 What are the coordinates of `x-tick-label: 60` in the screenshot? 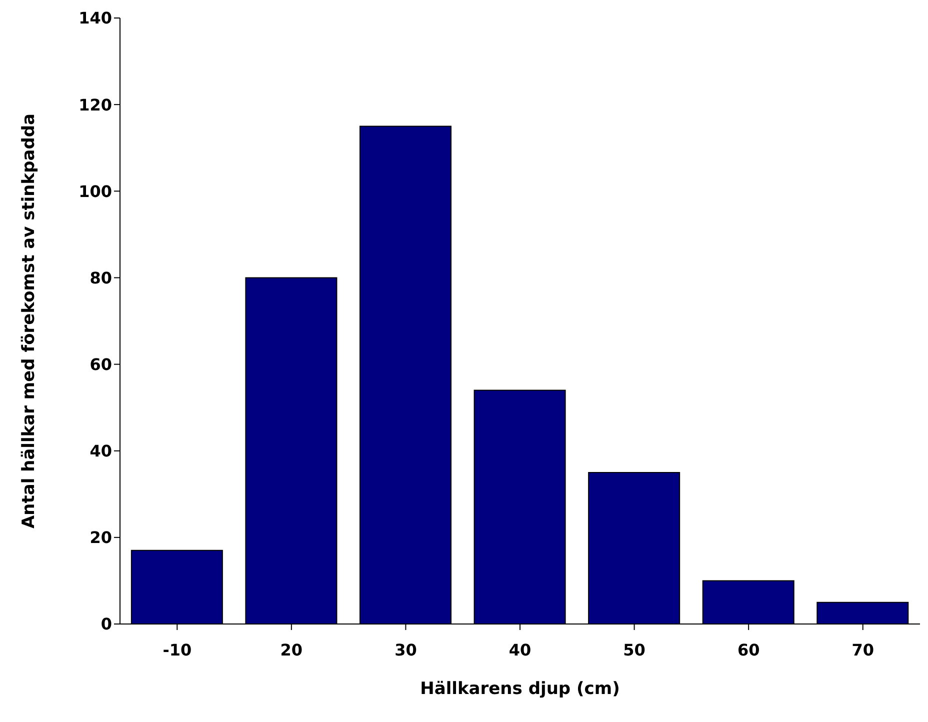 It's located at (748, 650).